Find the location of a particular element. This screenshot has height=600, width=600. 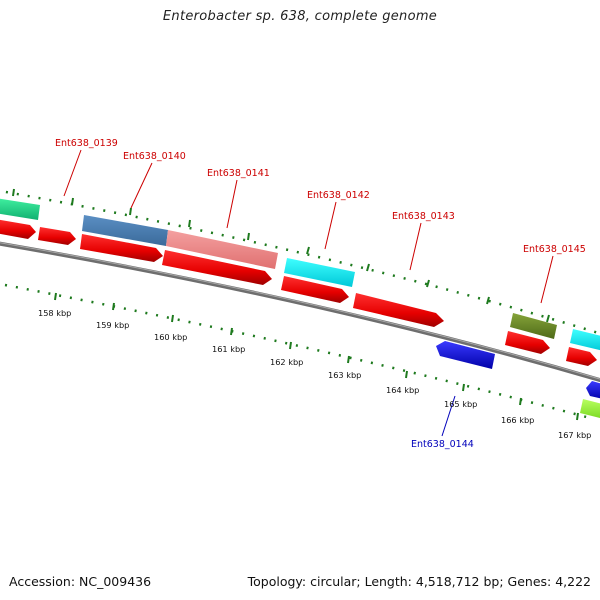

kbp-label: 162 kbp is located at coordinates (286, 362).